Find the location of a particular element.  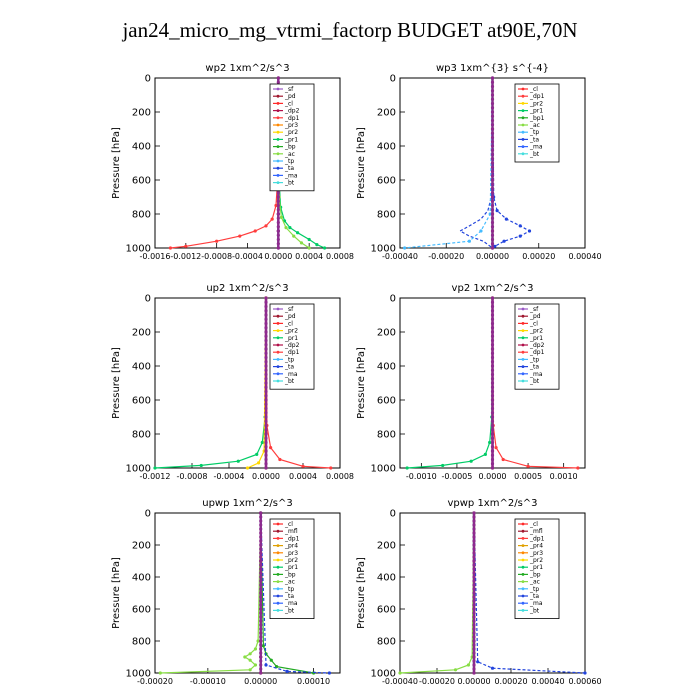

x-tick-label: -0.0012 is located at coordinates (185, 256).